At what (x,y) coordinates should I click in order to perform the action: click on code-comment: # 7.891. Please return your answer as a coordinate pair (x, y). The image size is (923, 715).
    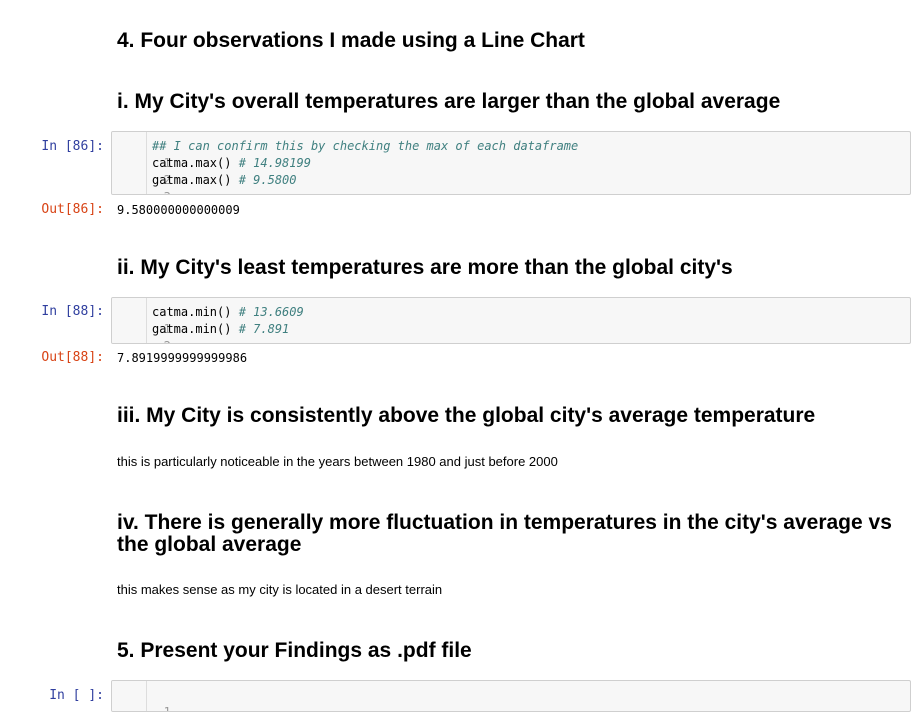
    Looking at the image, I should click on (264, 329).